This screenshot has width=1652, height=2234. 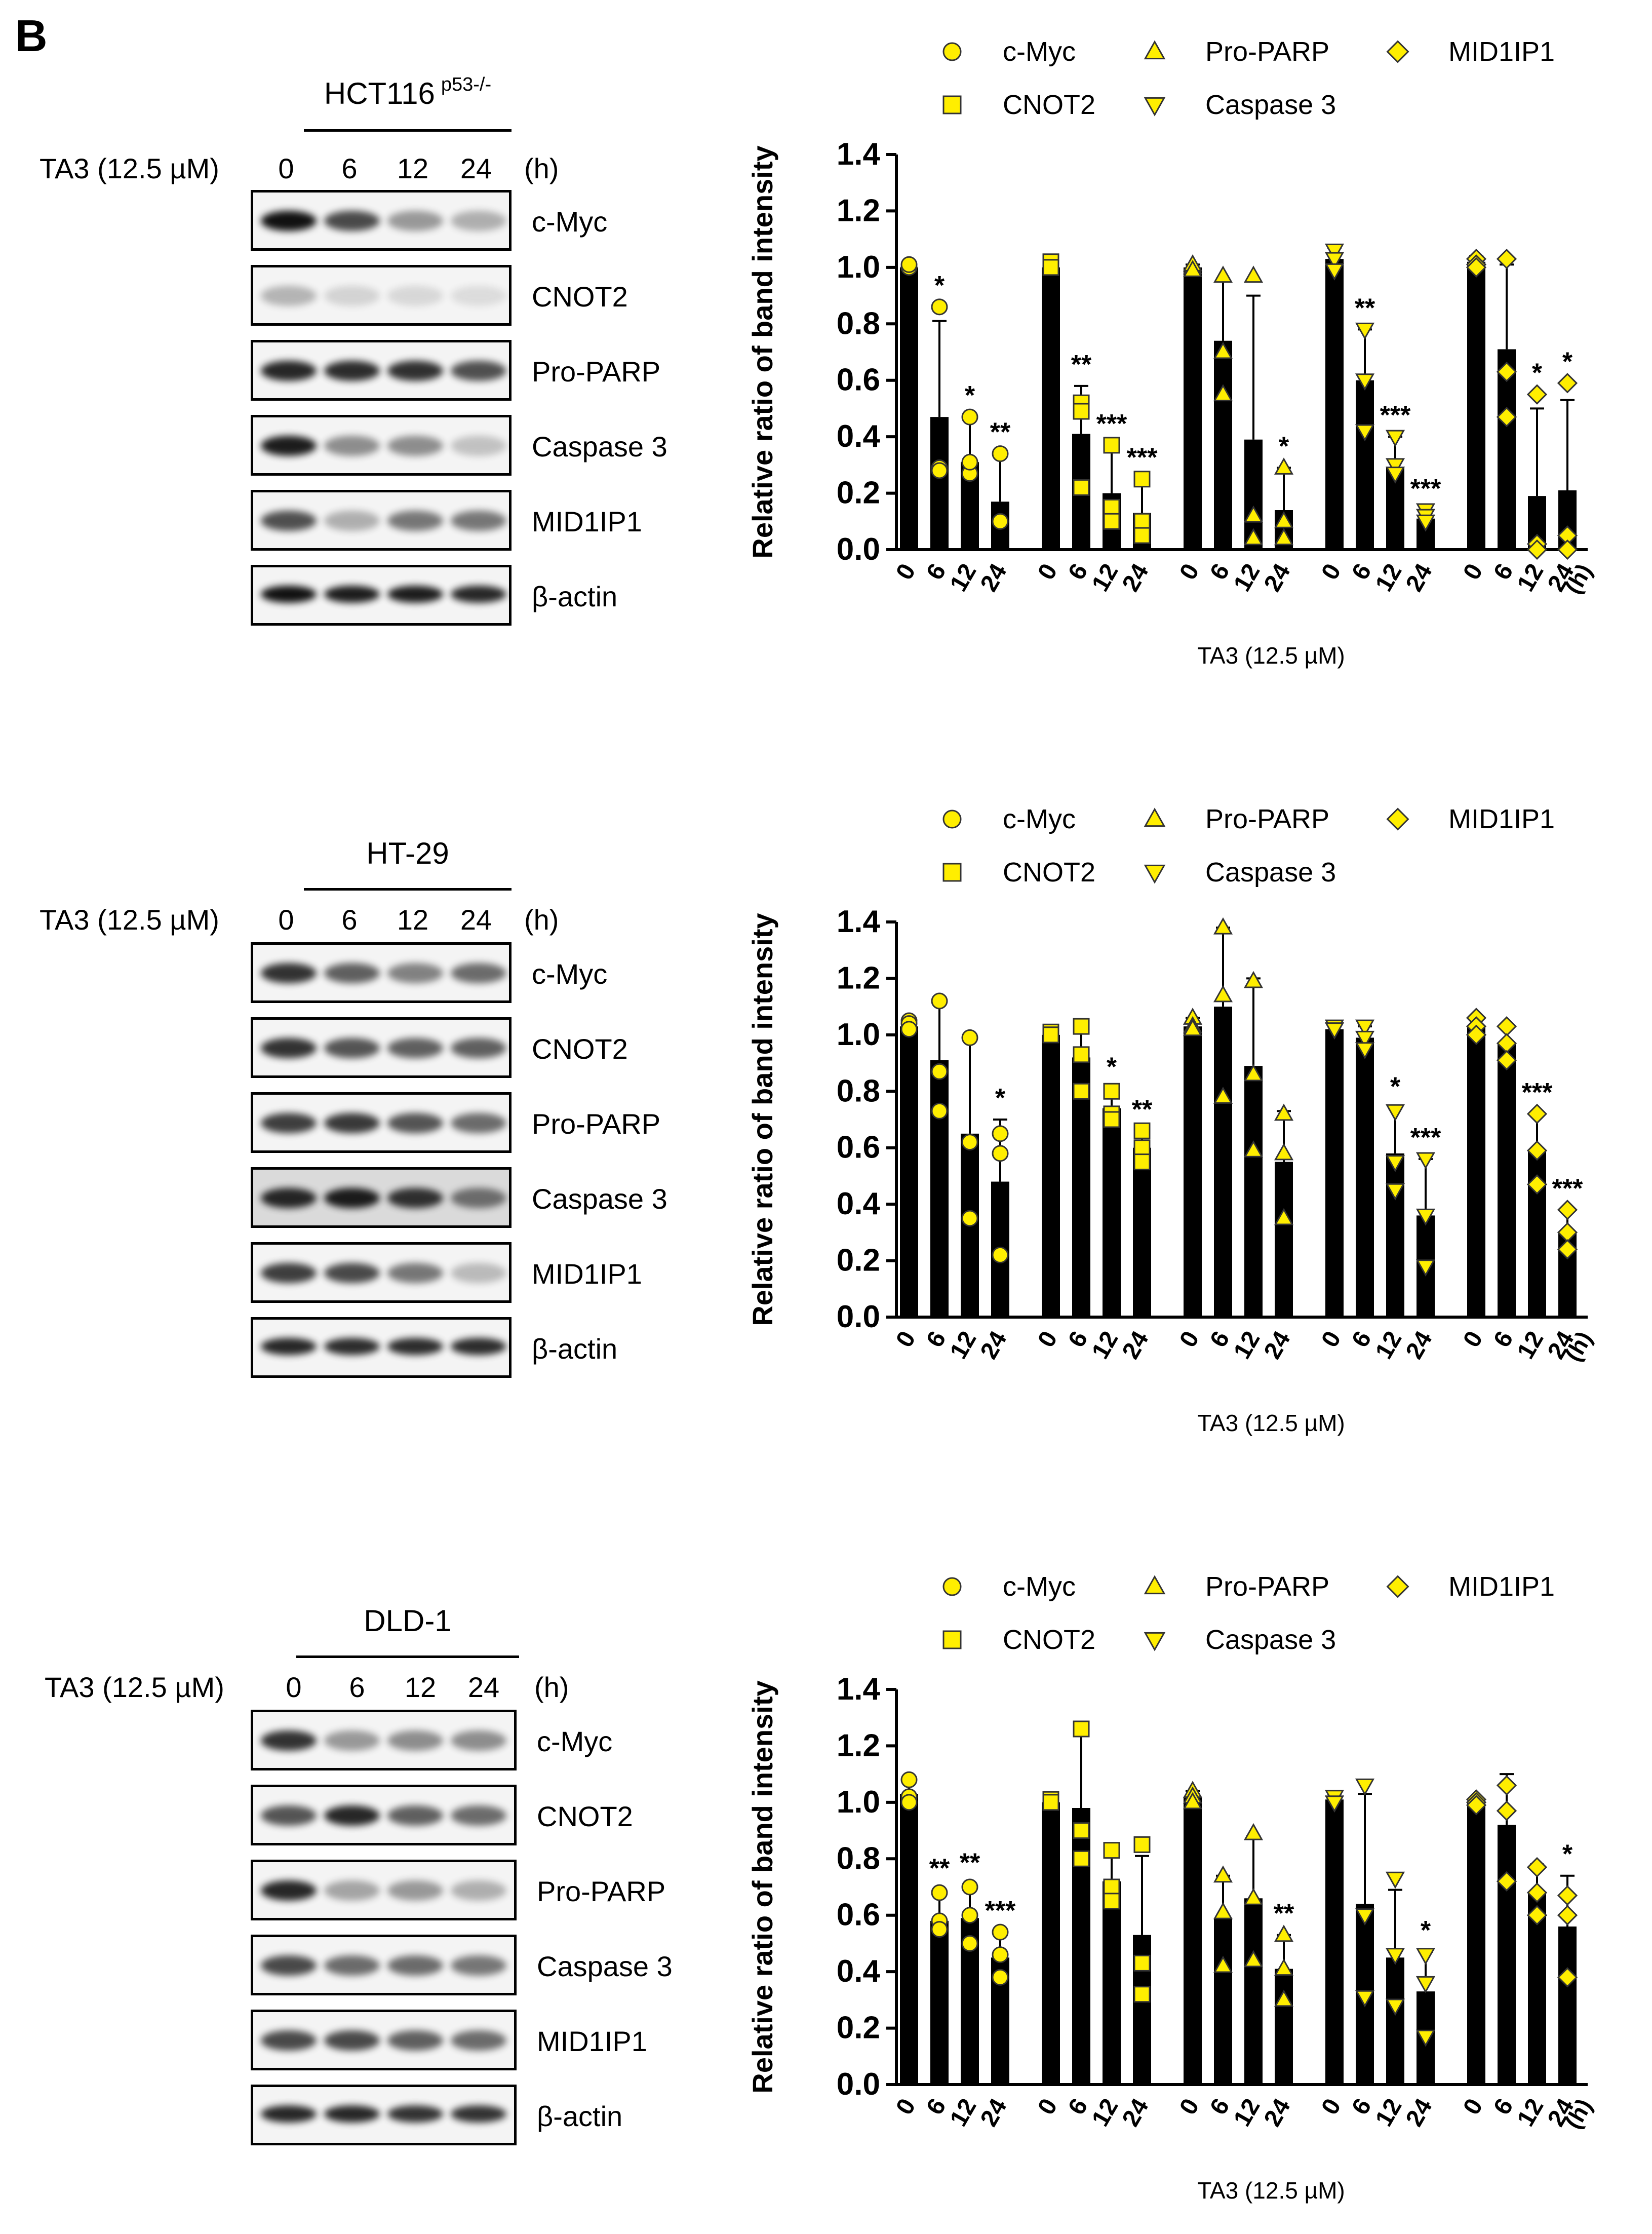 What do you see at coordinates (858, 1034) in the screenshot?
I see `y-tick-label: 1.0` at bounding box center [858, 1034].